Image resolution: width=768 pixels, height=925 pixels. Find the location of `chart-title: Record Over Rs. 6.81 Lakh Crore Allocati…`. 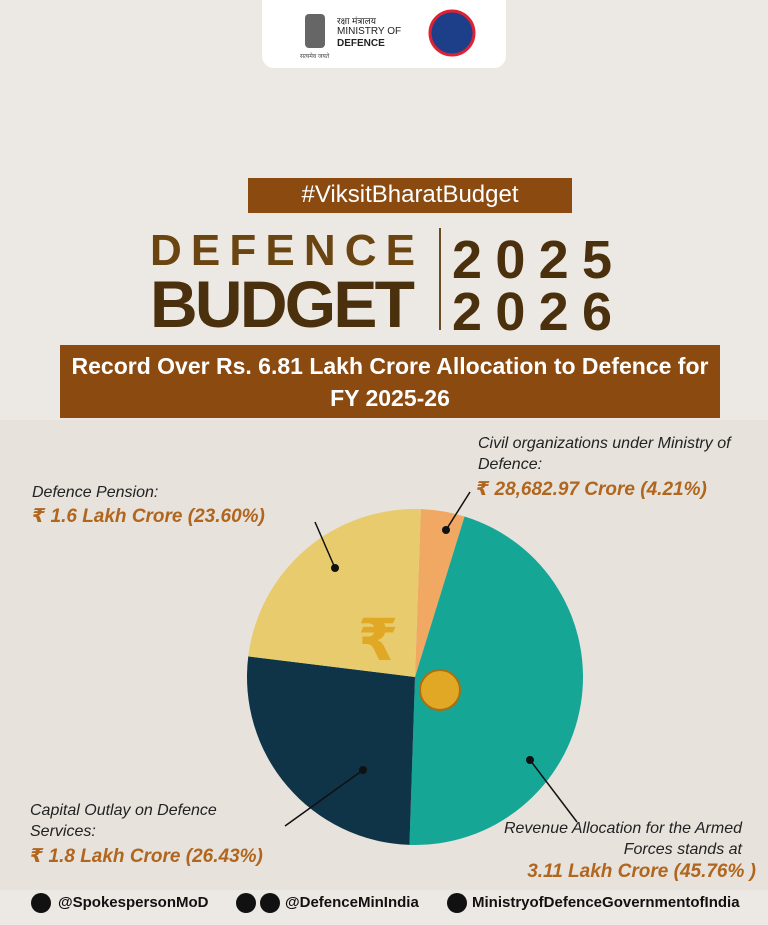

chart-title: Record Over Rs. 6.81 Lakh Crore Allocati… is located at coordinates (390, 382).